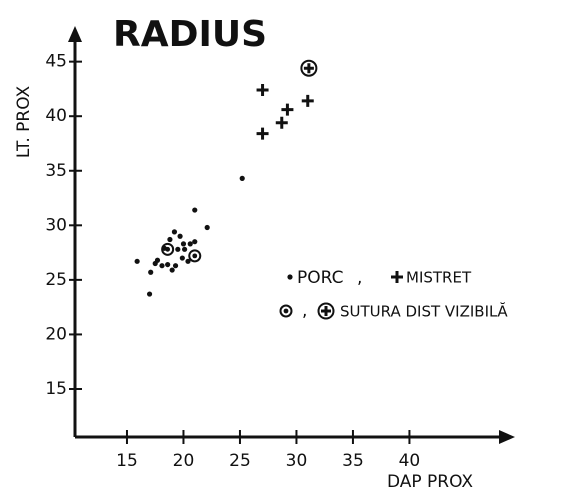 The image size is (580, 495). Describe the element at coordinates (190, 34) in the screenshot. I see `chart-title: RADIUS` at that location.